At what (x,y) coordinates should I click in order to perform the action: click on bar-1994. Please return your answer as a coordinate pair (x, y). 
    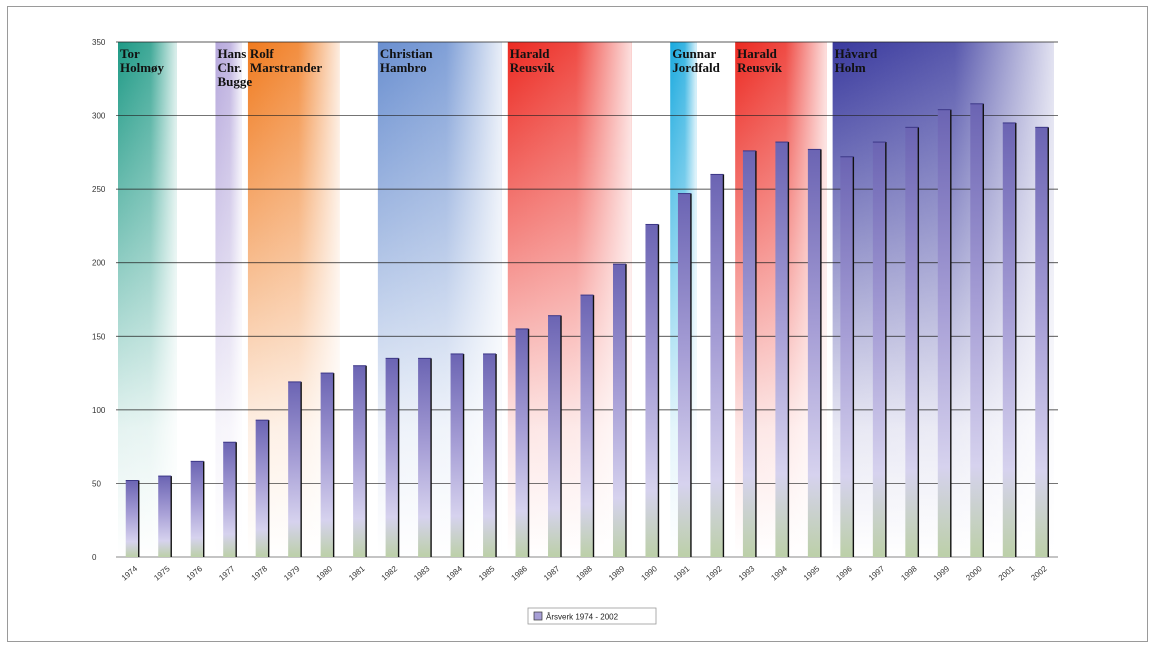
    Looking at the image, I should click on (782, 350).